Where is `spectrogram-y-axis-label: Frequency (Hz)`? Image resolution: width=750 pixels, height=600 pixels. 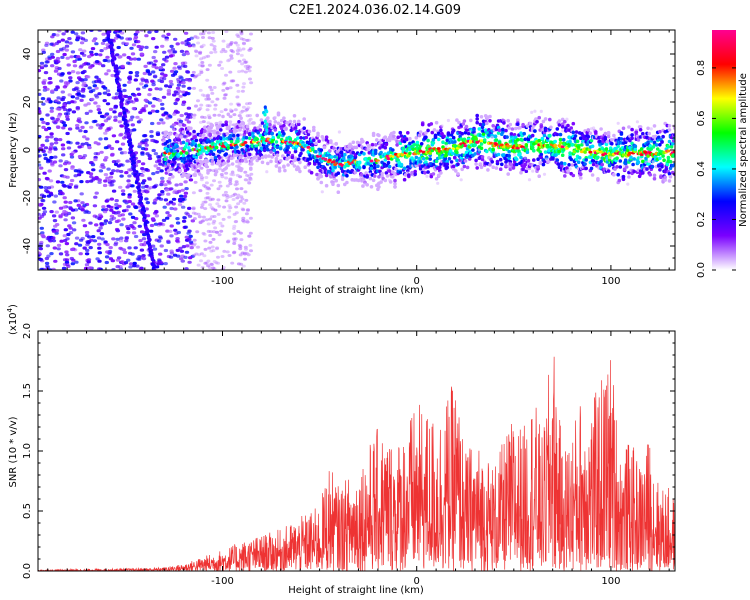 spectrogram-y-axis-label: Frequency (Hz) is located at coordinates (13, 150).